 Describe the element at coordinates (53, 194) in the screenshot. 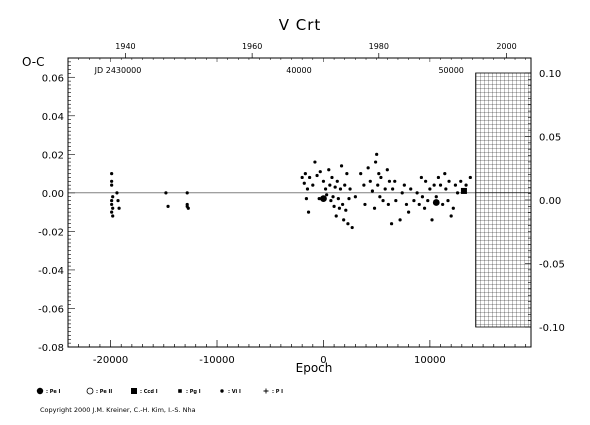

I see `y-tick-label: 0.00` at that location.